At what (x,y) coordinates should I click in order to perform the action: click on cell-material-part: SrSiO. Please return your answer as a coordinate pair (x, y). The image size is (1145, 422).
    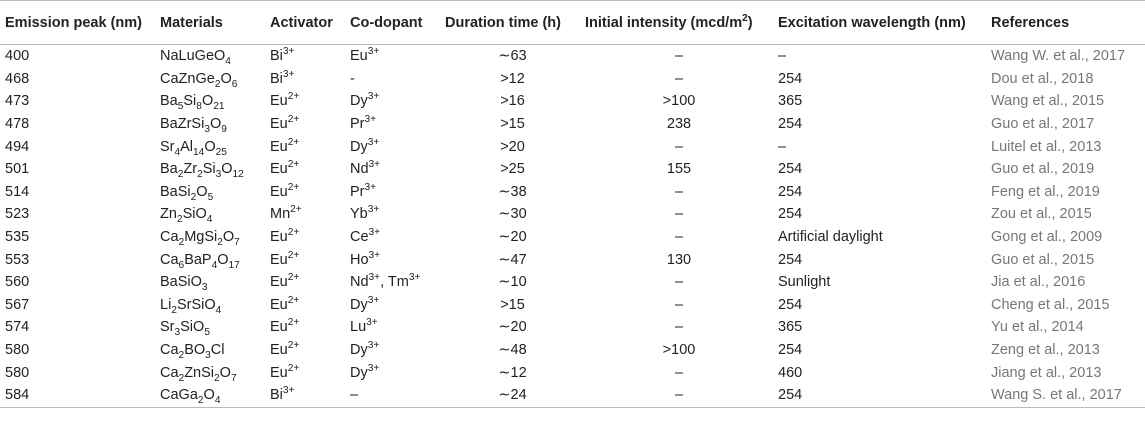
    Looking at the image, I should click on (196, 304).